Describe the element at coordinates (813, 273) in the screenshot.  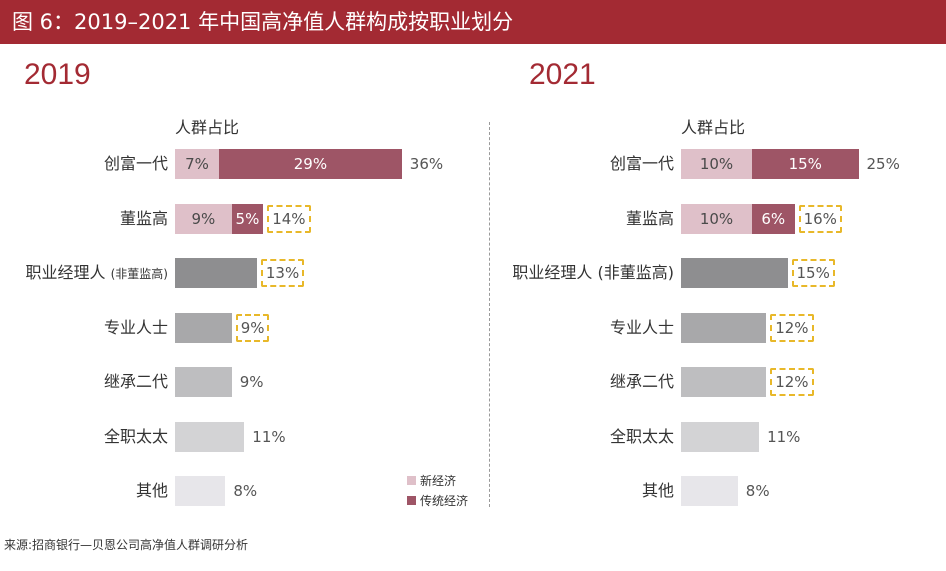
I see `data-label-total-highlighted: 15%` at that location.